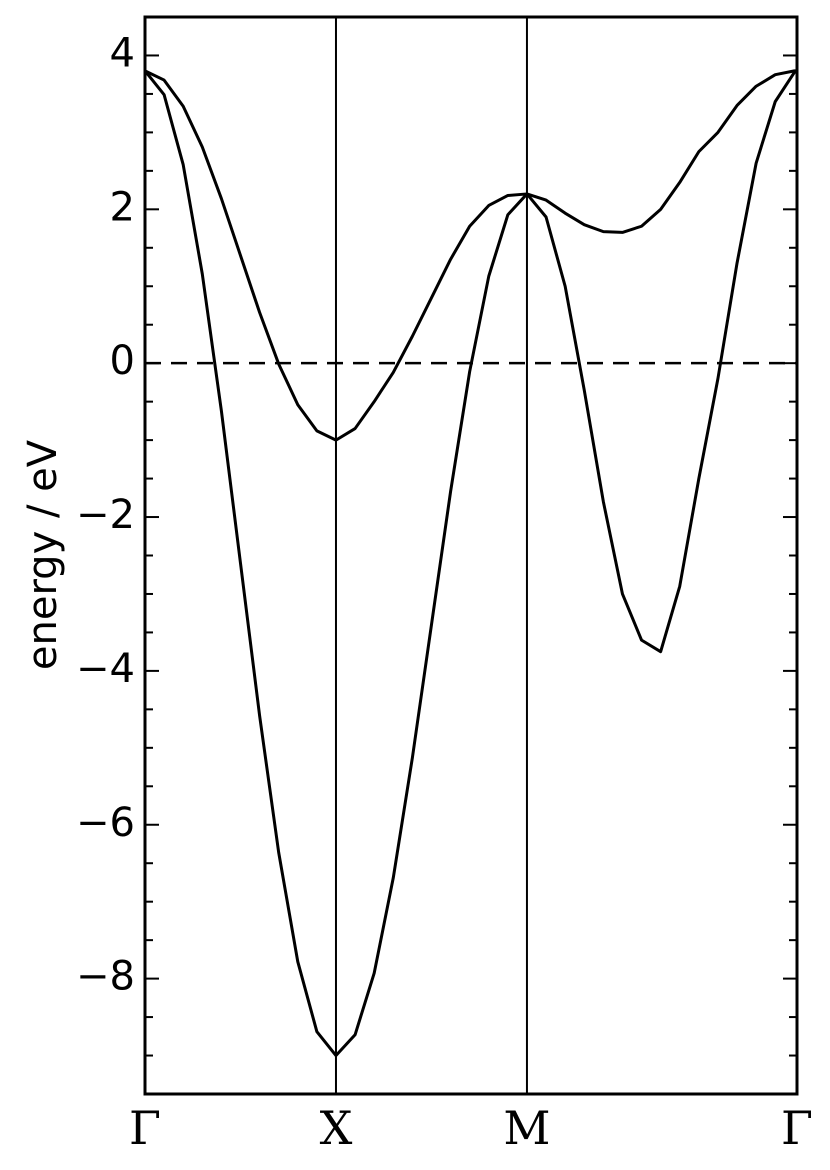 Image resolution: width=830 pixels, height=1170 pixels. What do you see at coordinates (105, 823) in the screenshot?
I see `y-tick-label: −6` at bounding box center [105, 823].